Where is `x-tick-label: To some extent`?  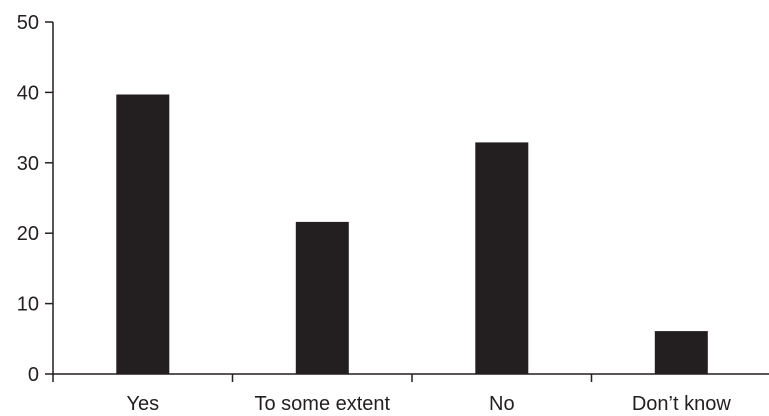 x-tick-label: To some extent is located at coordinates (322, 404).